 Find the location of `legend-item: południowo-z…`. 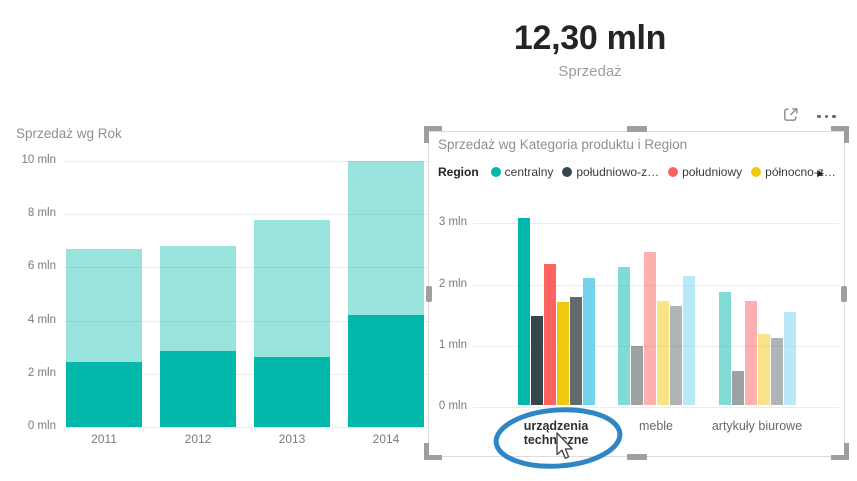

legend-item: południowo-z… is located at coordinates (610, 172).